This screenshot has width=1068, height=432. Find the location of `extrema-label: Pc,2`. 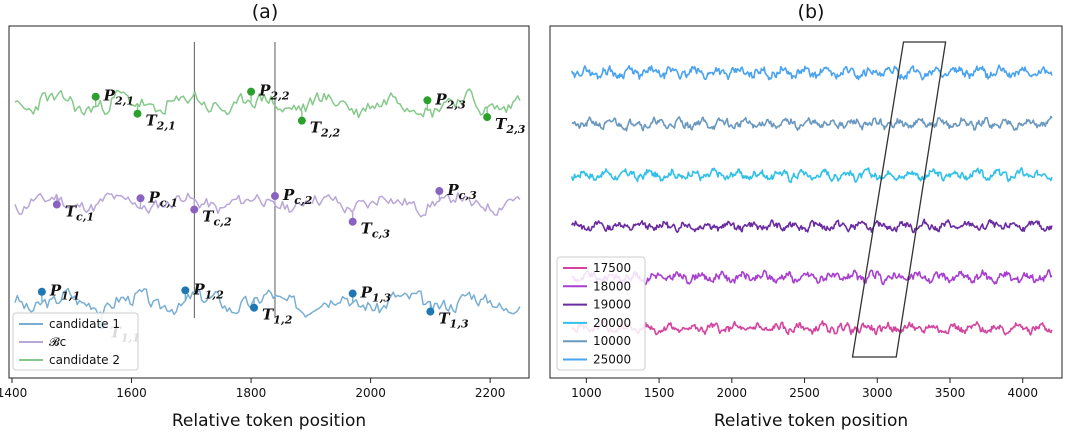

extrema-label: Pc,2 is located at coordinates (297, 196).